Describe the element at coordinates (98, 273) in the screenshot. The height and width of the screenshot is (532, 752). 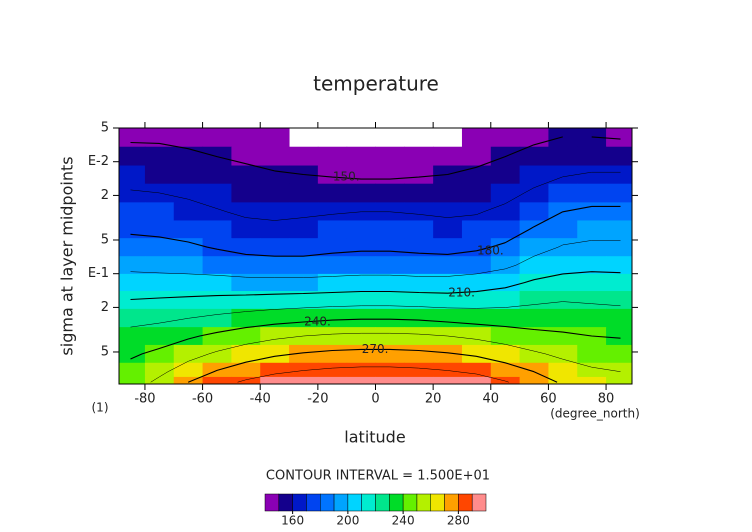
I see `y-tick-label: E-1` at that location.